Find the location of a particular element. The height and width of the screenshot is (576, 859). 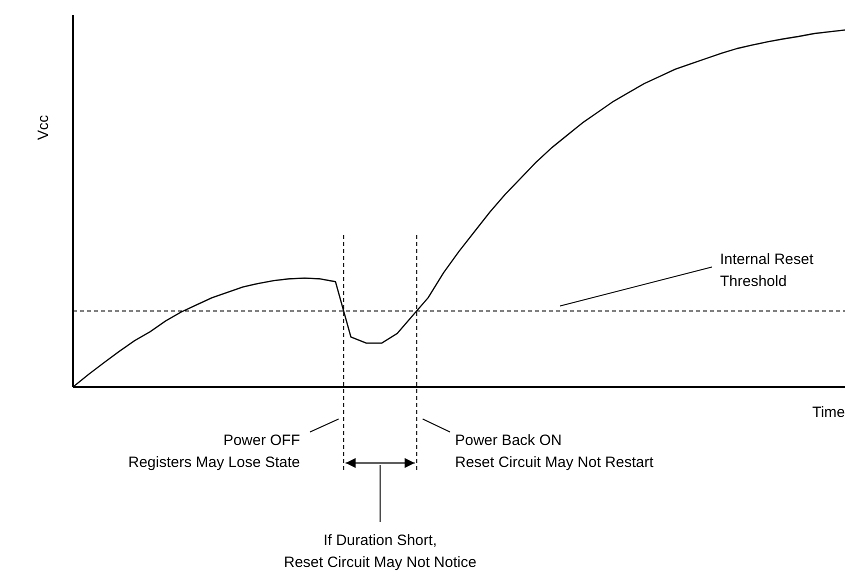

text: Power Back ON Reset Circuit May Not Restart is located at coordinates (554, 451).